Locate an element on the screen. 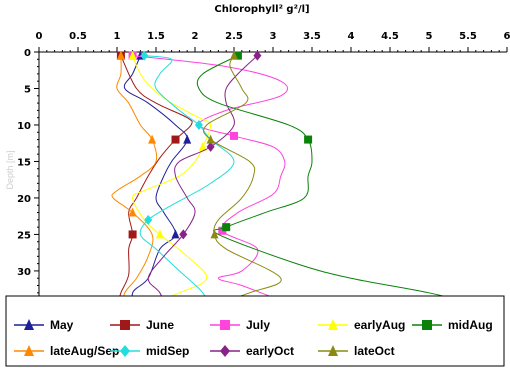  legend-label: earlyAug is located at coordinates (379, 325).